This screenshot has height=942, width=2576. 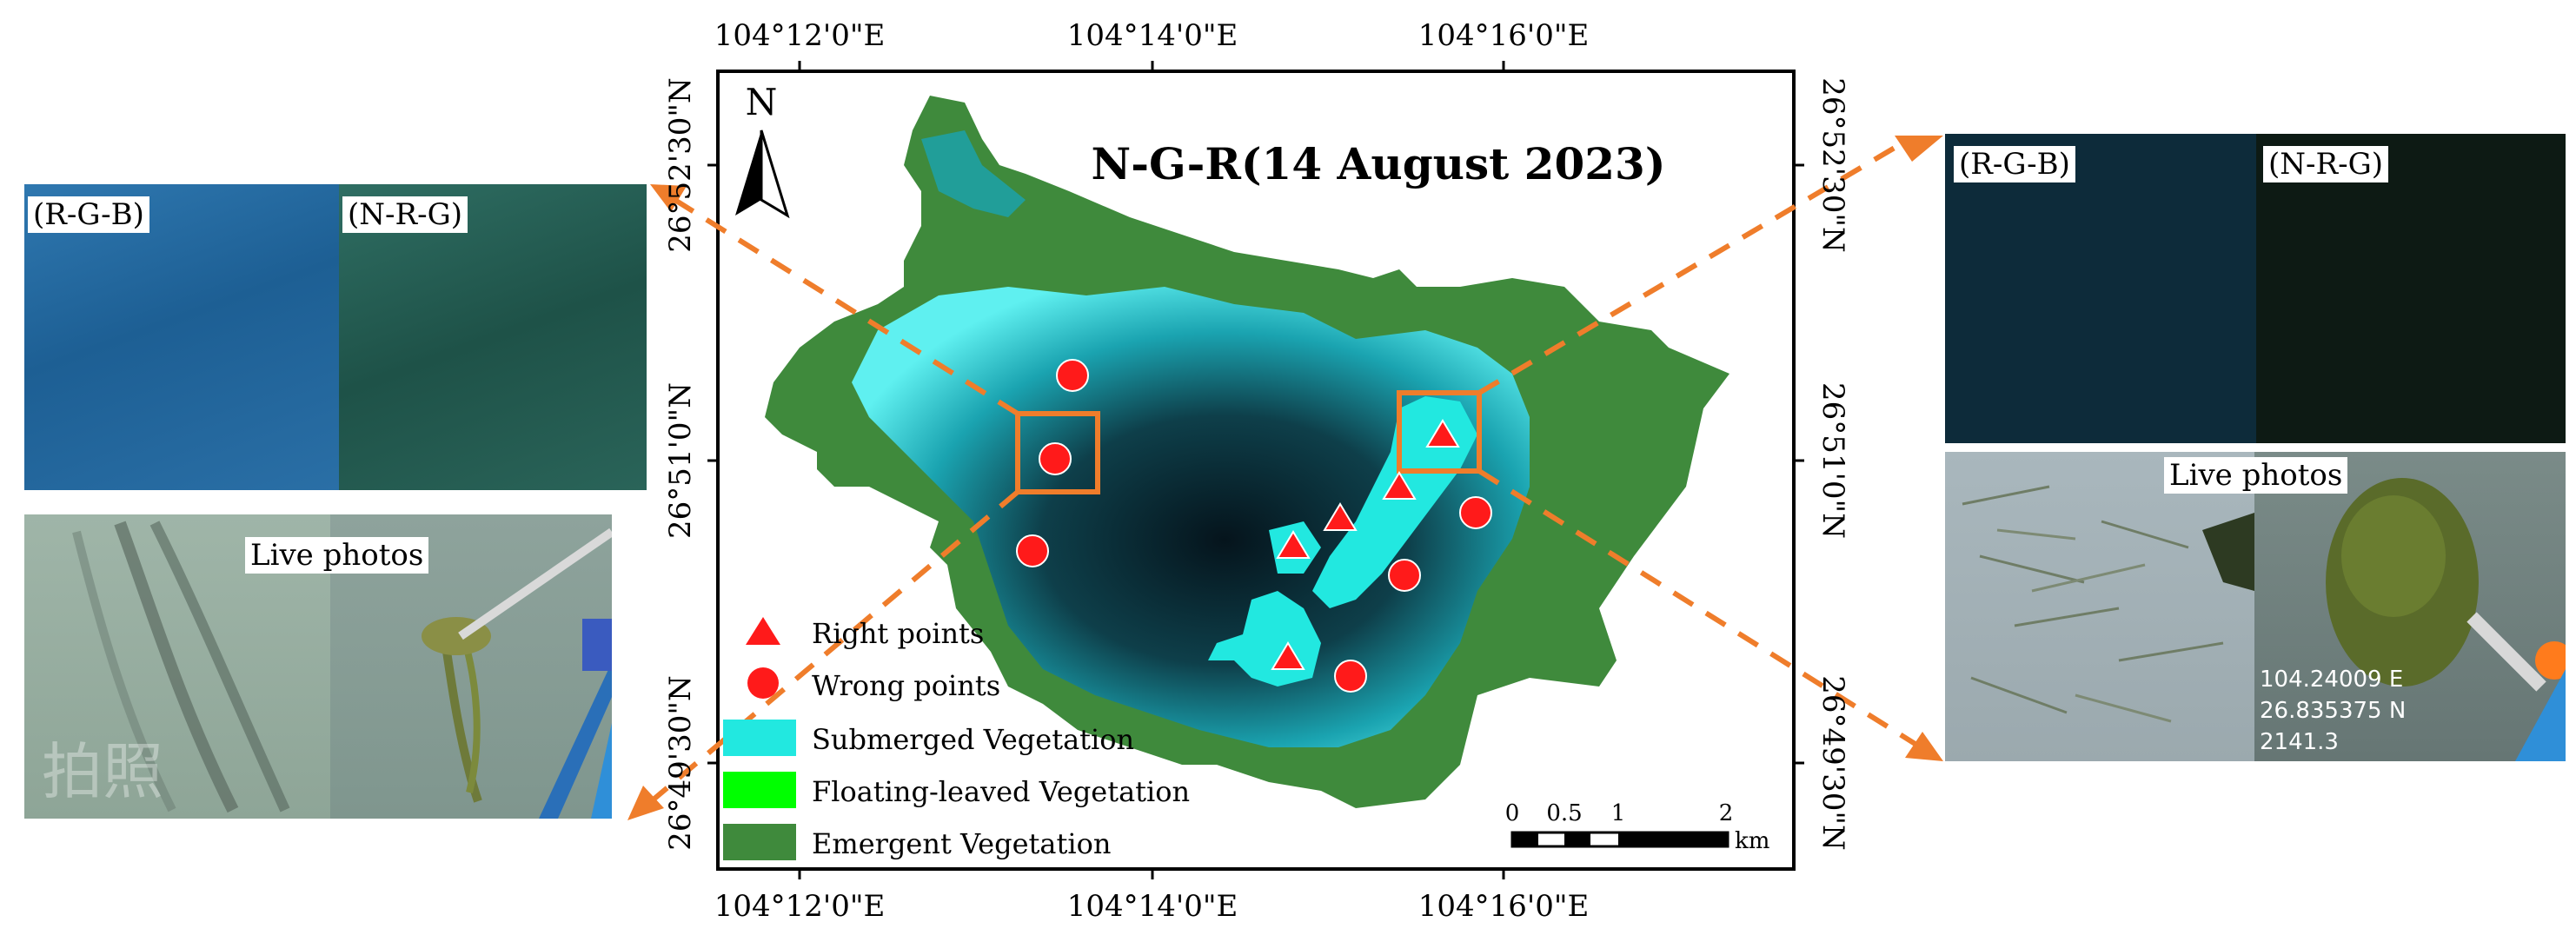 I want to click on northern-bay, so click(x=974, y=173).